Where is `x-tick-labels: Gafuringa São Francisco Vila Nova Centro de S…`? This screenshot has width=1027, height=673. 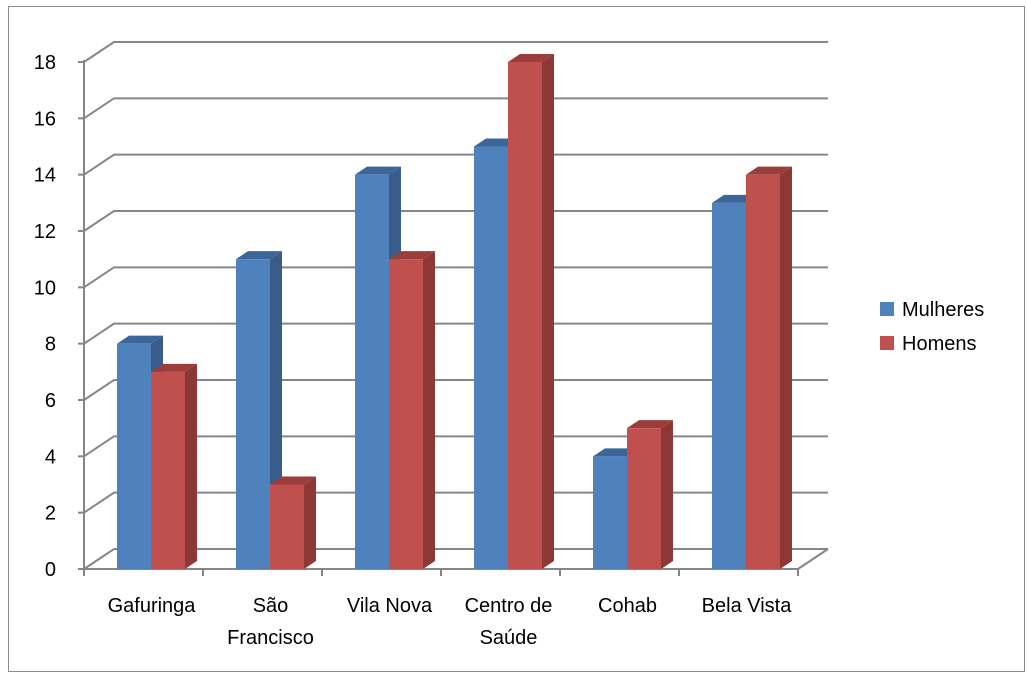 x-tick-labels: Gafuringa São Francisco Vila Nova Centro de S… is located at coordinates (450, 622).